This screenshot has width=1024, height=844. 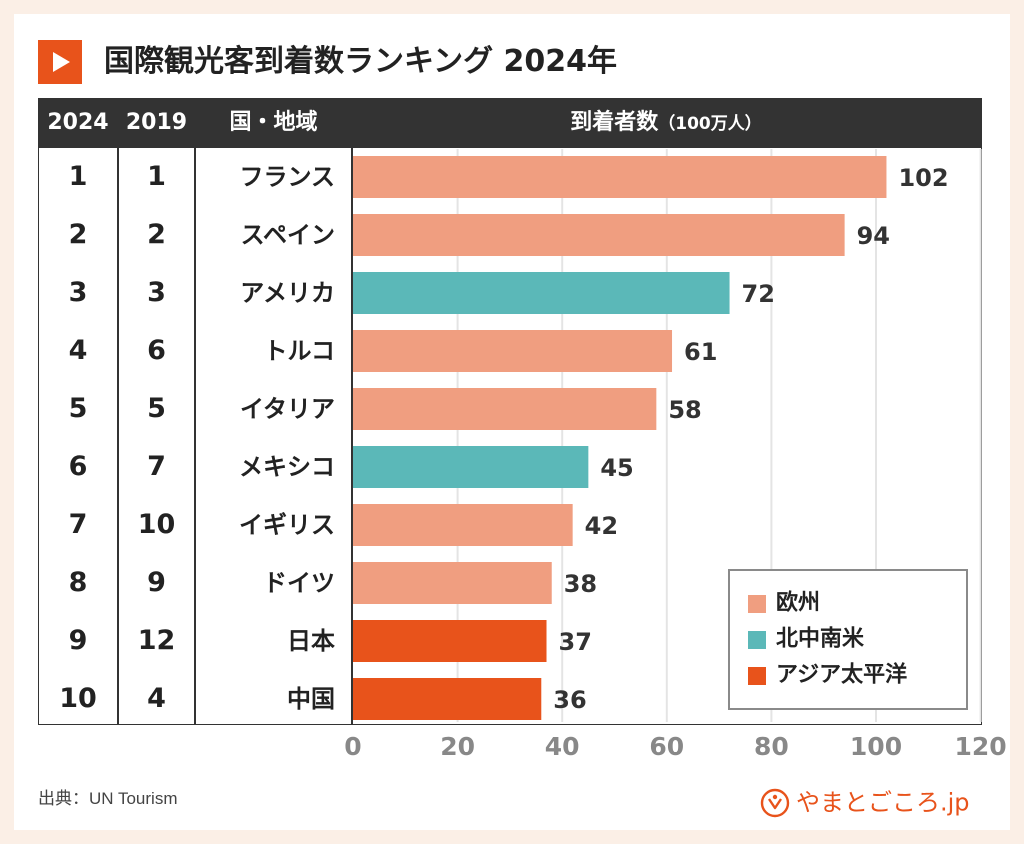 What do you see at coordinates (684, 410) in the screenshot?
I see `bar-value-label: 58` at bounding box center [684, 410].